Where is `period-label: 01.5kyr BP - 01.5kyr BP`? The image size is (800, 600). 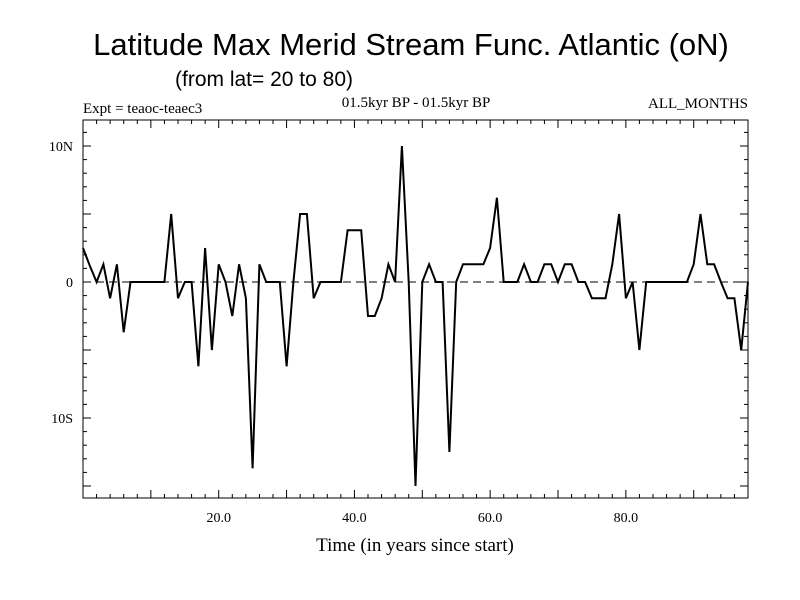 period-label: 01.5kyr BP - 01.5kyr BP is located at coordinates (416, 103).